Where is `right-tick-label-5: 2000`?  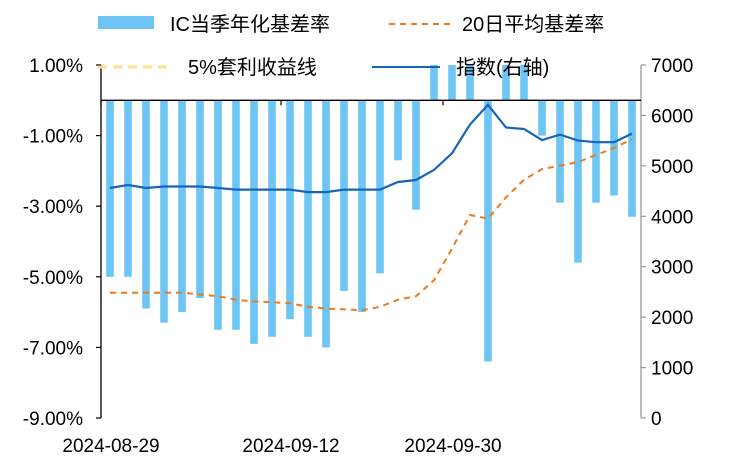
right-tick-label-5: 2000 is located at coordinates (672, 318).